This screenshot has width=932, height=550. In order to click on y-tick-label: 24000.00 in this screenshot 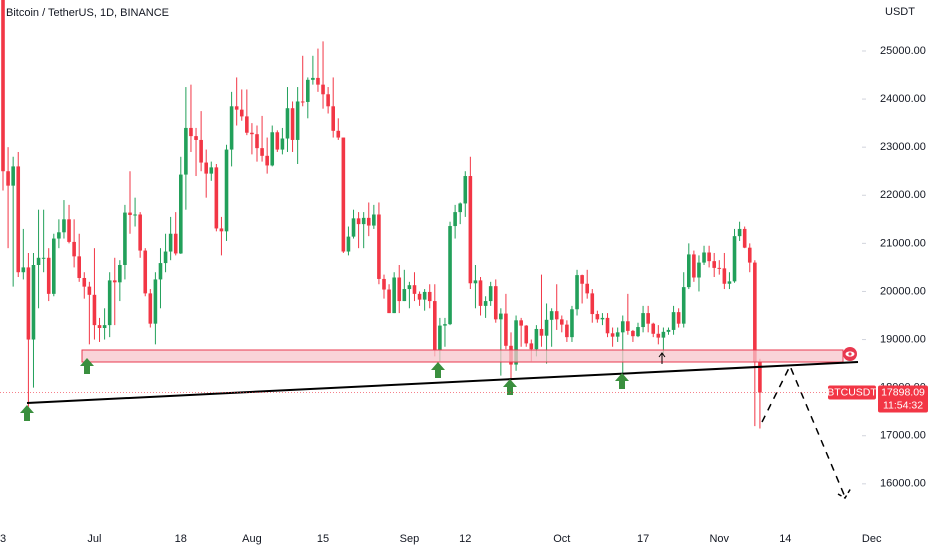, I will do `click(903, 99)`.